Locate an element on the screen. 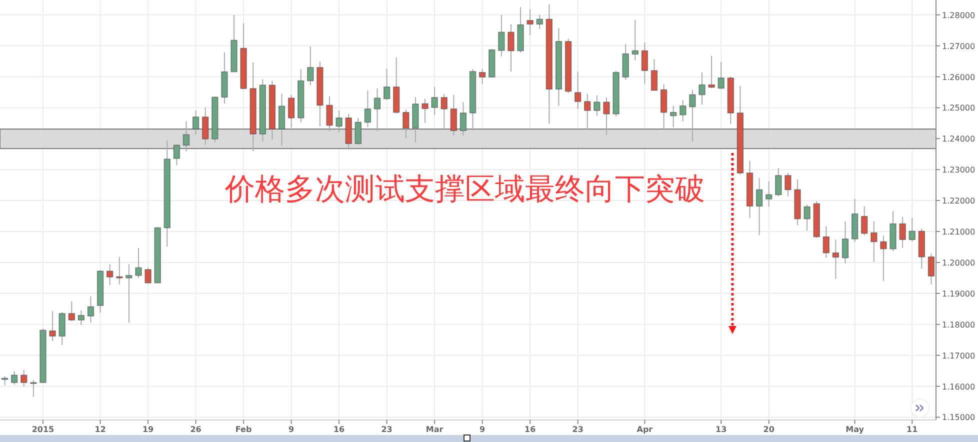 This screenshot has height=442, width=978. y-tick-label: 1.24000 is located at coordinates (959, 139).